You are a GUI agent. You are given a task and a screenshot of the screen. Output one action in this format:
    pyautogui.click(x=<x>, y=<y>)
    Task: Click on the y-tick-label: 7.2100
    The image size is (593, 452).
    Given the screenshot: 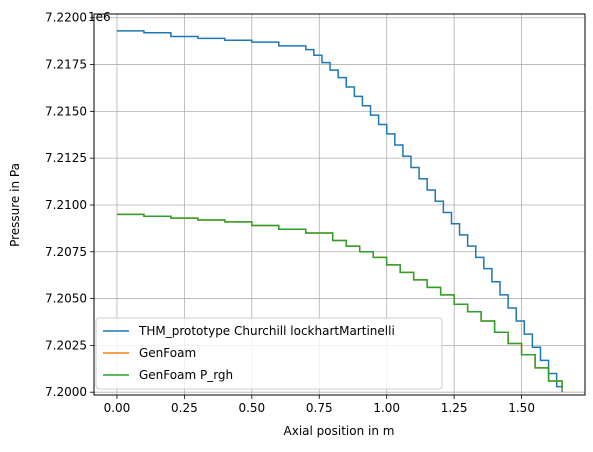 What is the action you would take?
    pyautogui.click(x=66, y=205)
    